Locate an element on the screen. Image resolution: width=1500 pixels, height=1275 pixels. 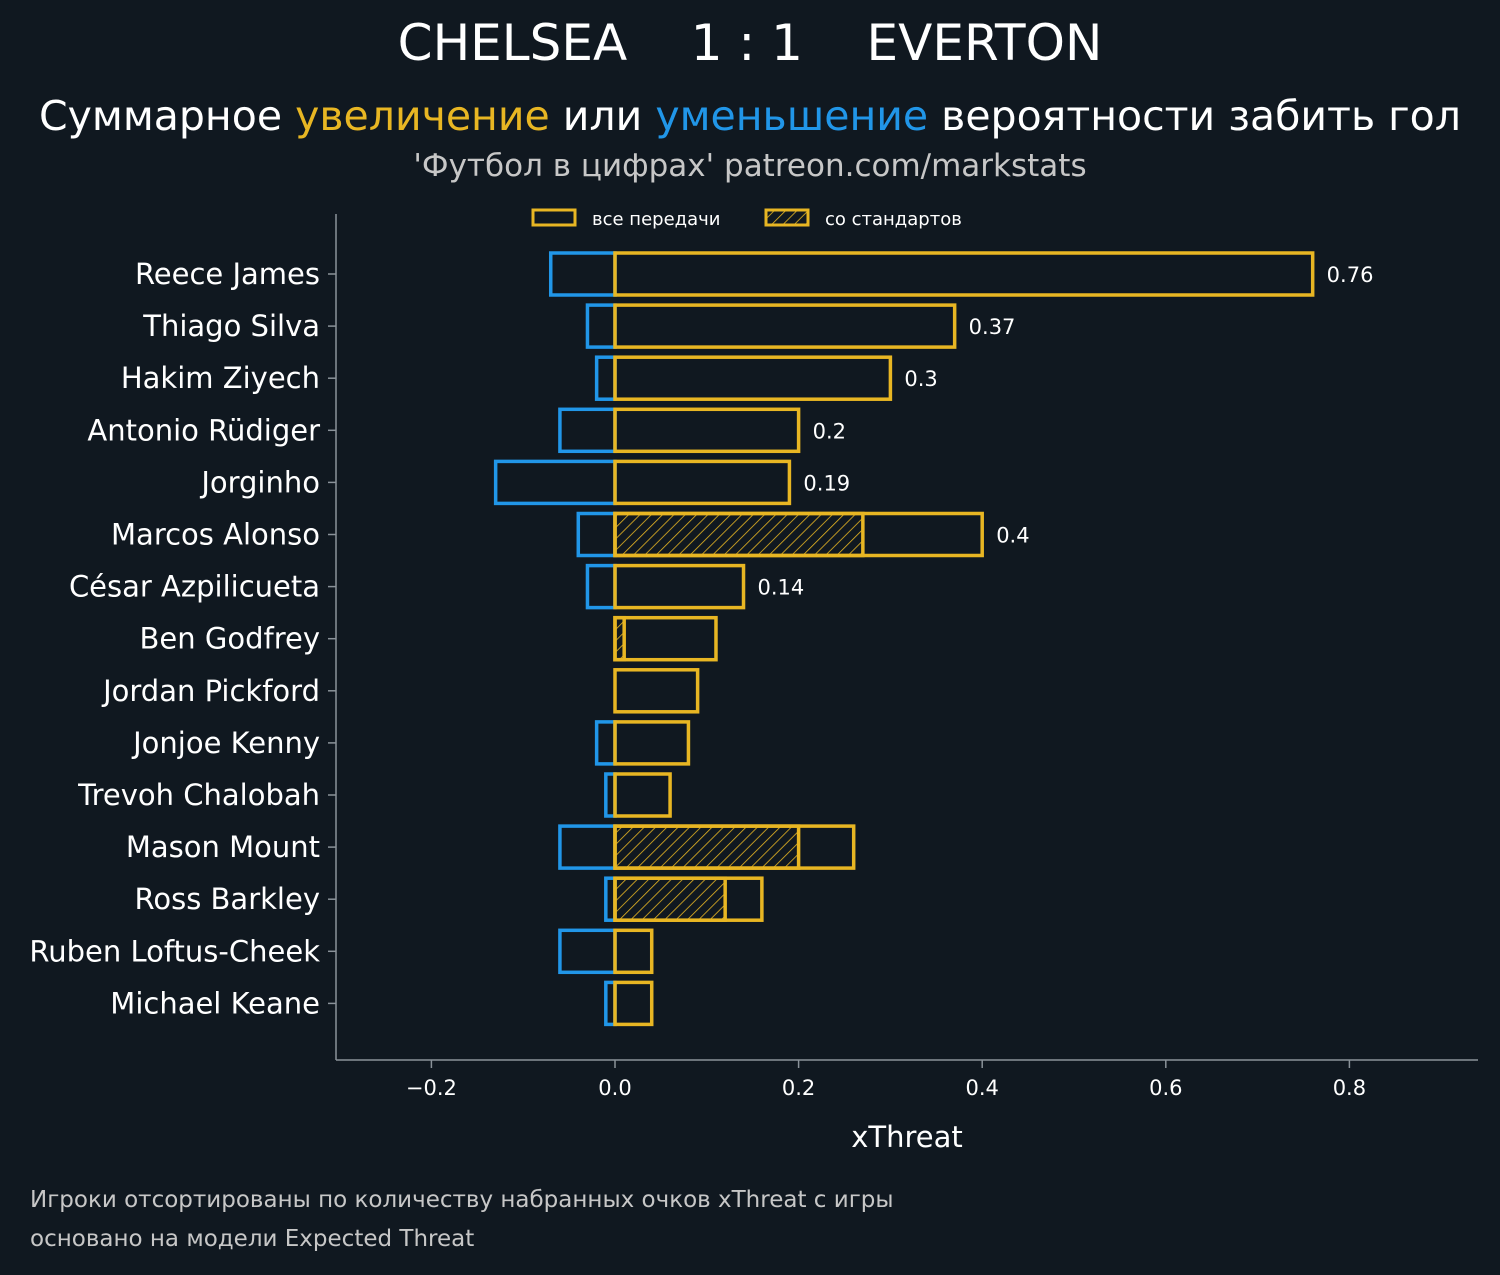
footnote-line-2: основано на модели Expected Threat is located at coordinates (252, 1239).